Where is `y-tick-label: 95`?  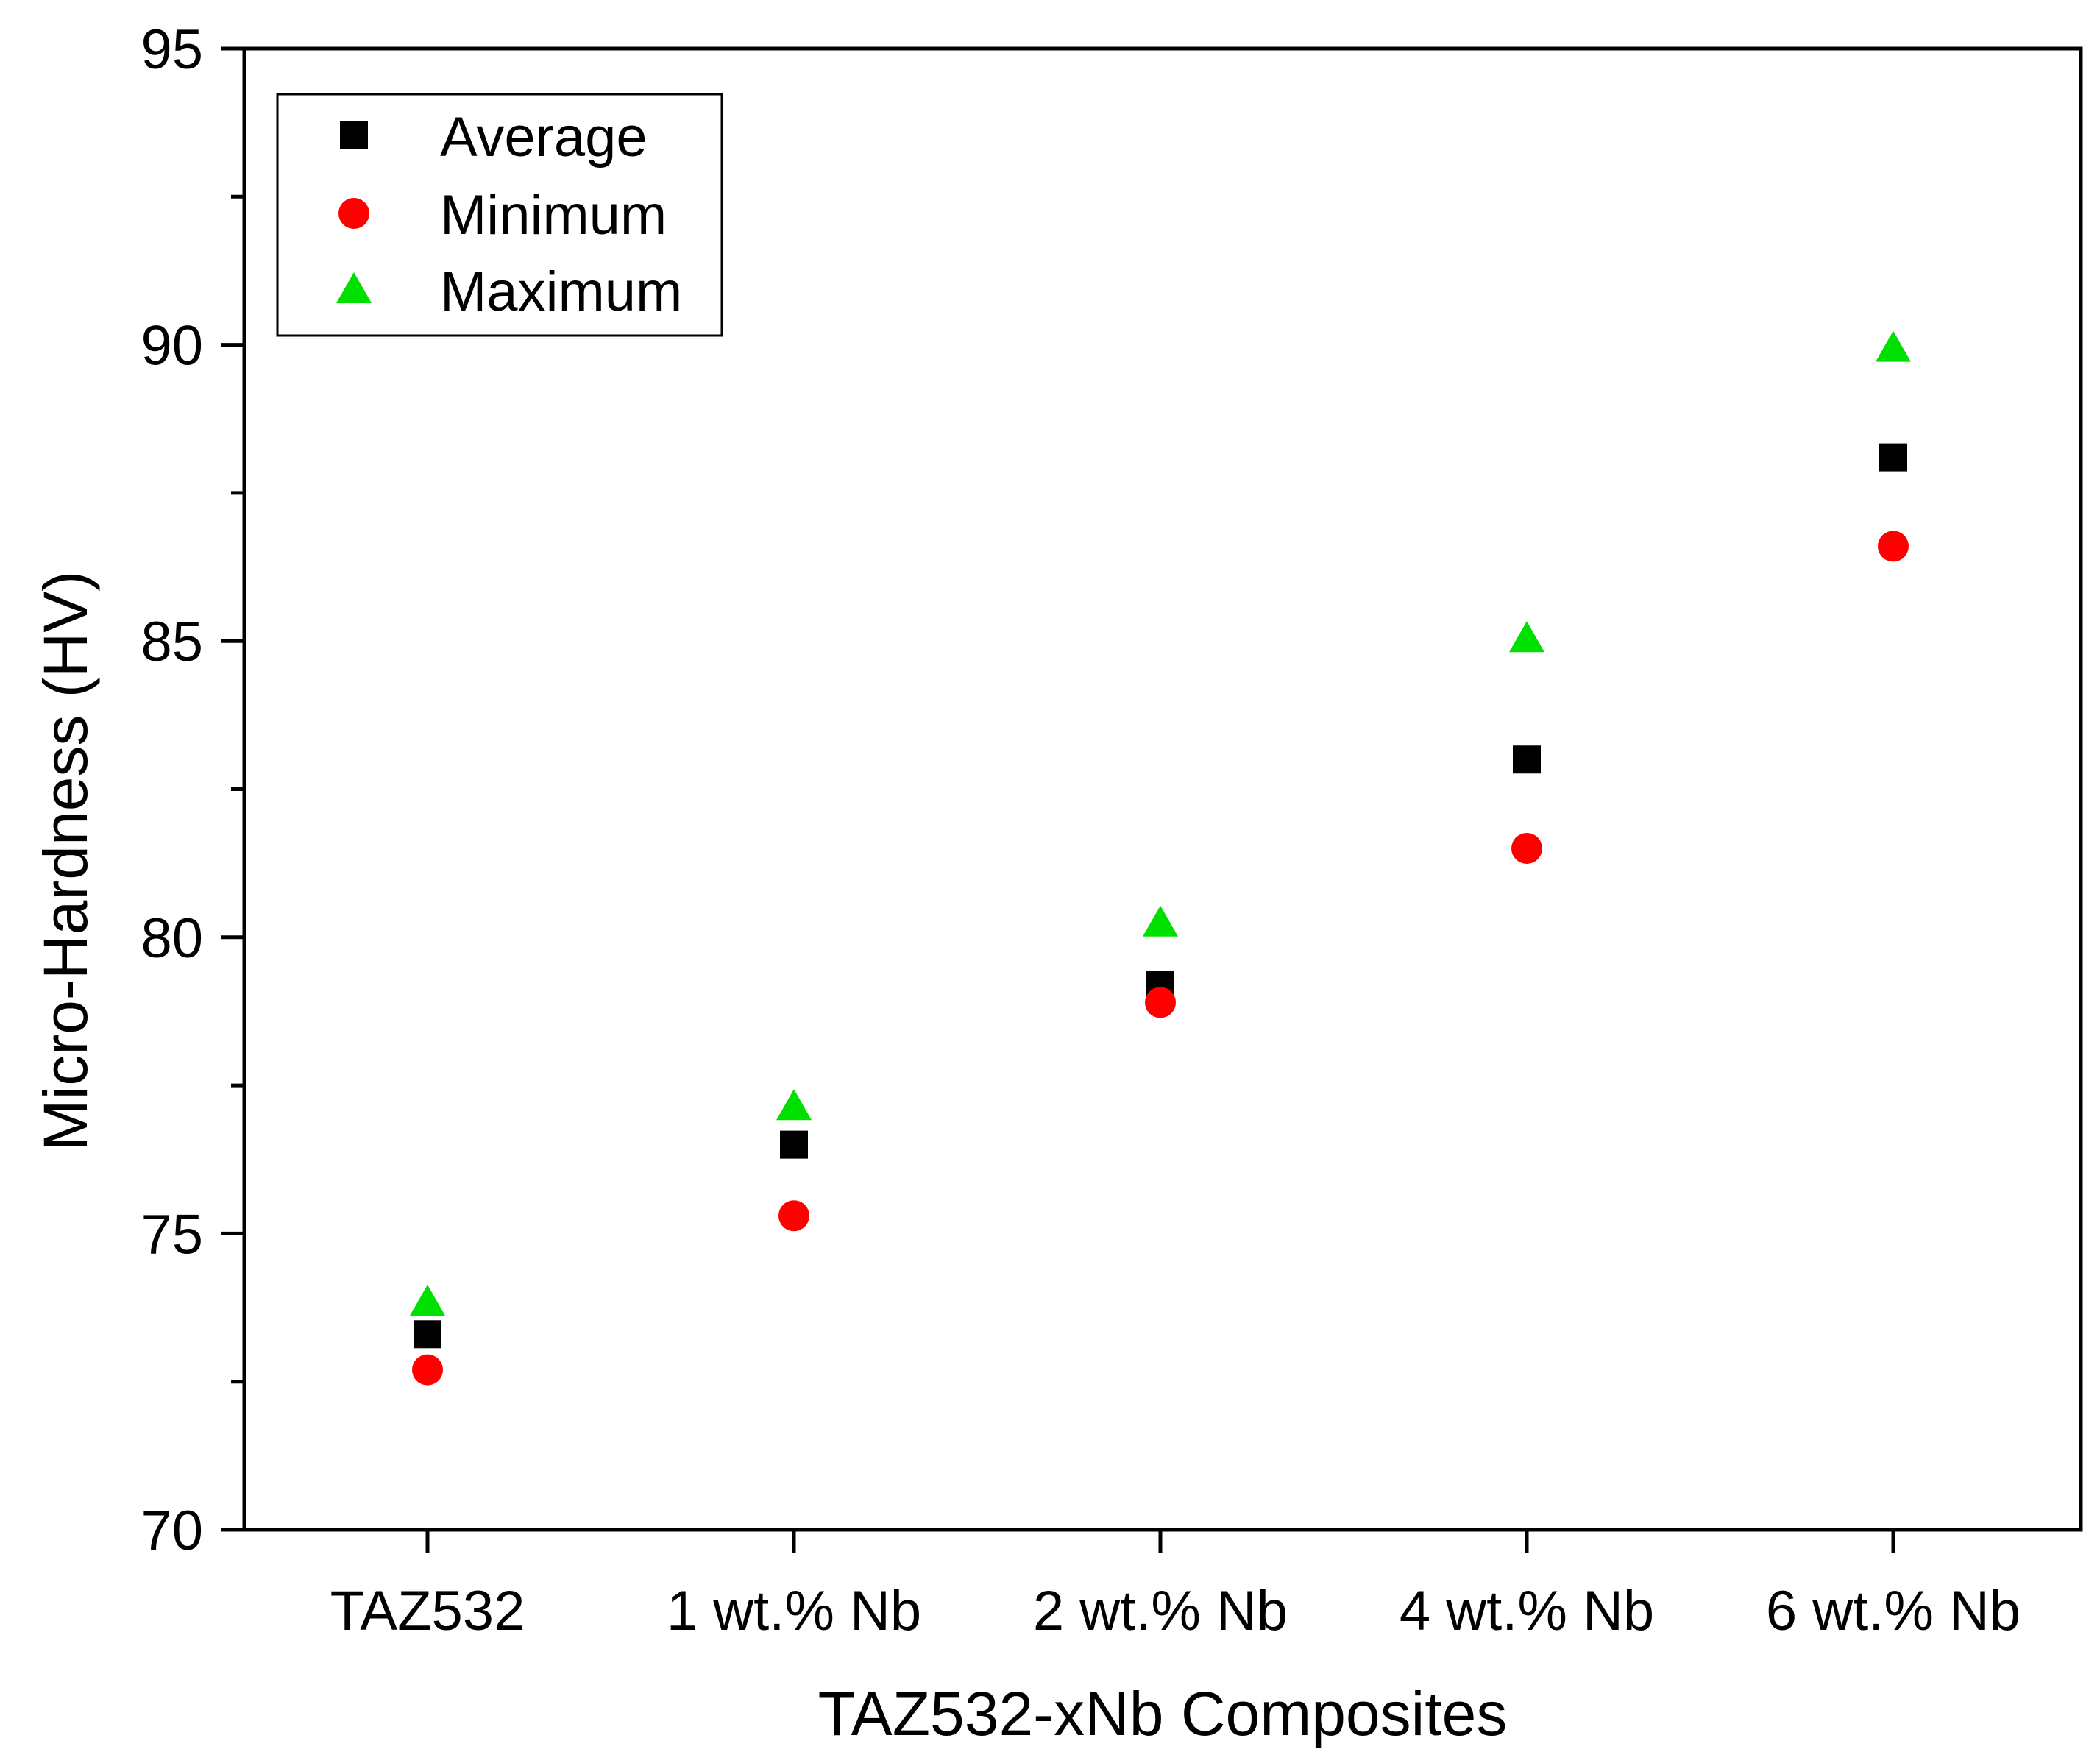 y-tick-label: 95 is located at coordinates (172, 49).